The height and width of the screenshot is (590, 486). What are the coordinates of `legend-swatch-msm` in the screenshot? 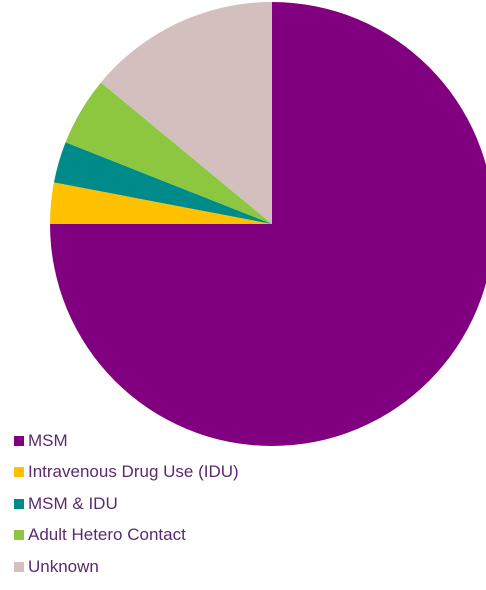 It's located at (19, 440).